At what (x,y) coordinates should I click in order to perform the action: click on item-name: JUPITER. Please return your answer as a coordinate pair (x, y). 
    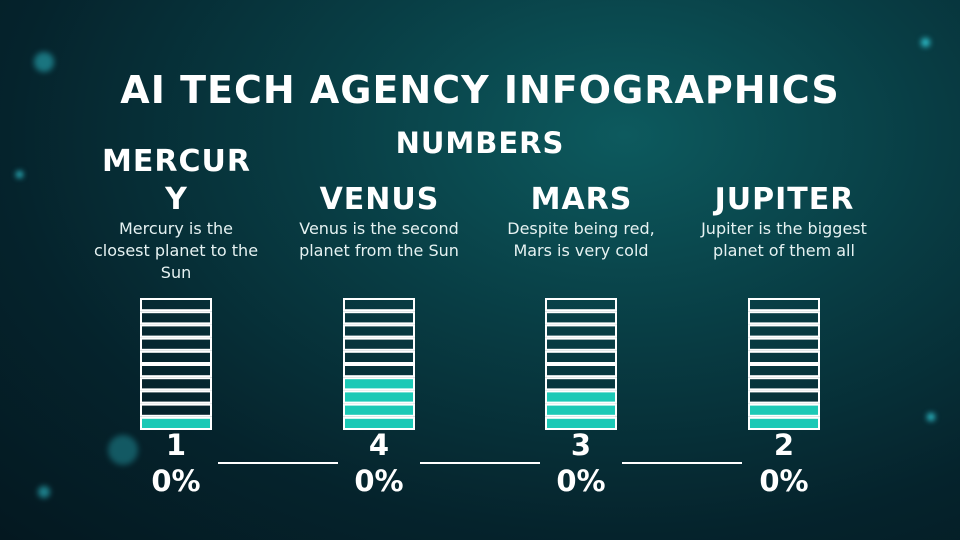
    Looking at the image, I should click on (784, 199).